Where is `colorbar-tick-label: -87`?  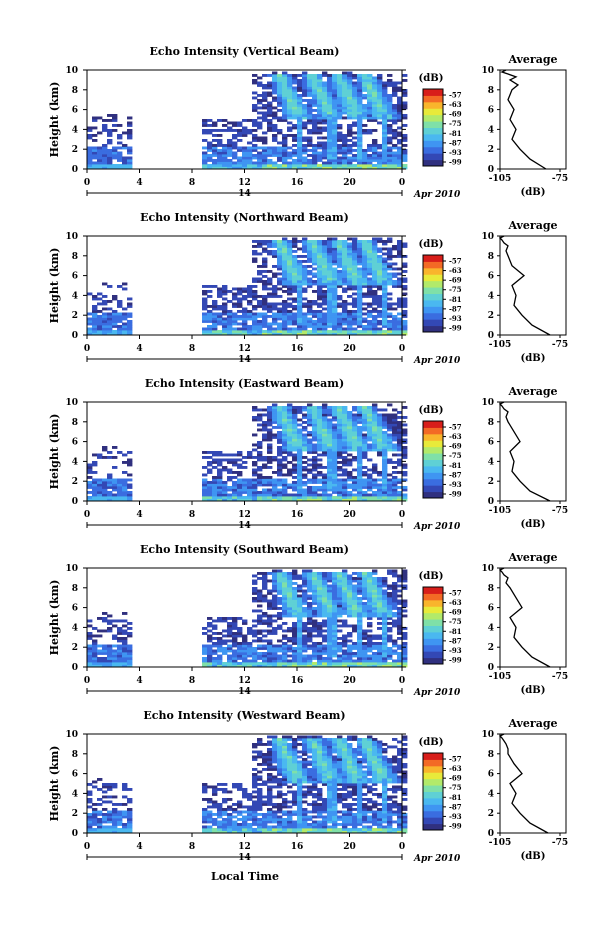 colorbar-tick-label: -87 is located at coordinates (455, 474).